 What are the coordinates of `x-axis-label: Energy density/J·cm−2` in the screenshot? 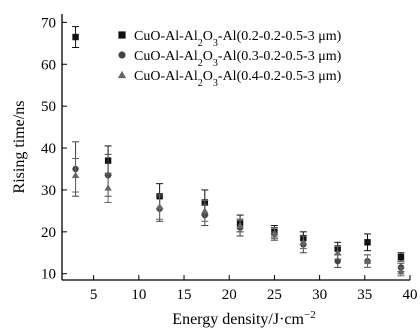 It's located at (243, 318).